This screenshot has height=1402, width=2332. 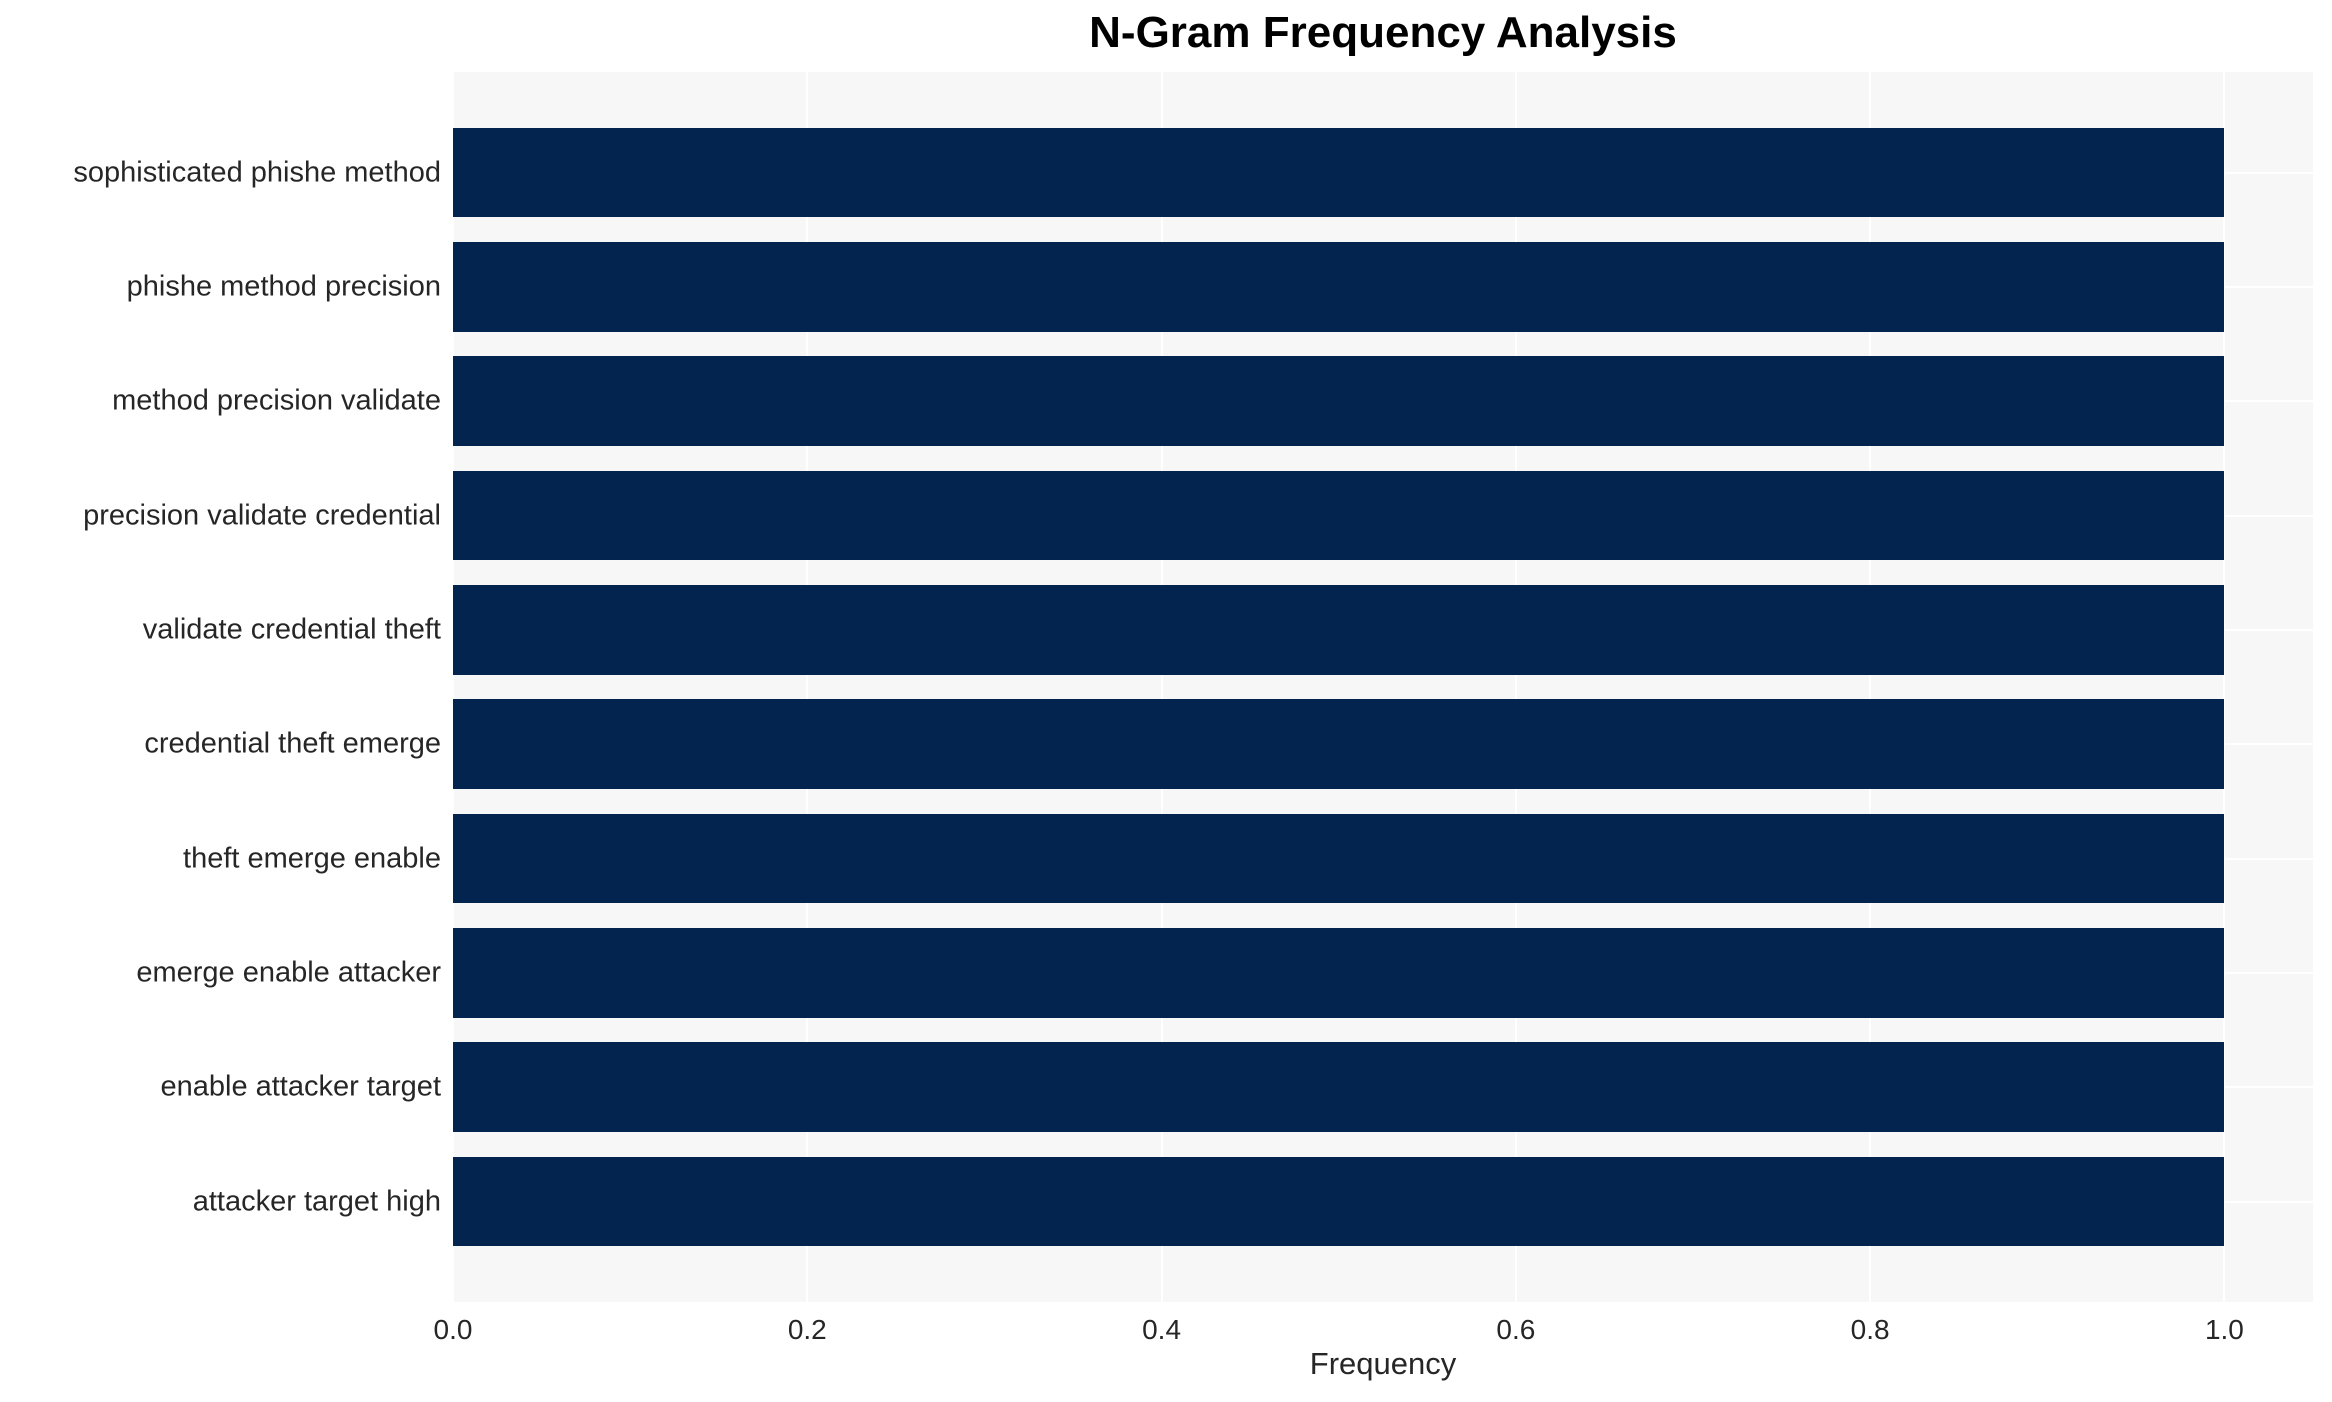 I want to click on y-tick-label: credential theft emerge, so click(x=292, y=743).